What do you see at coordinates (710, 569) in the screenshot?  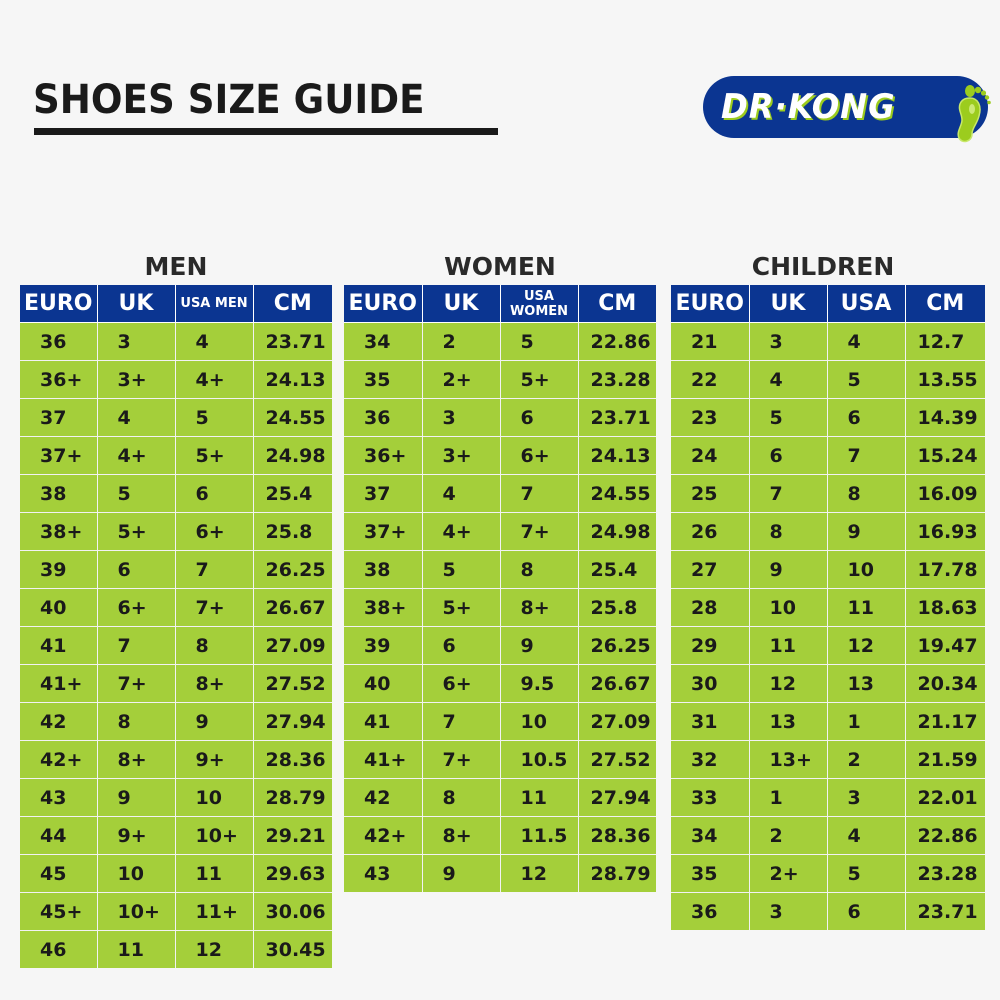 I see `cell-euro: 27` at bounding box center [710, 569].